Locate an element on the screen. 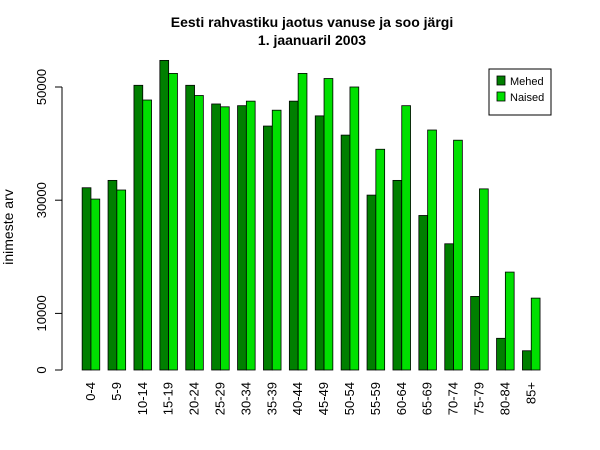  legend: Mehed Naised is located at coordinates (520, 92).